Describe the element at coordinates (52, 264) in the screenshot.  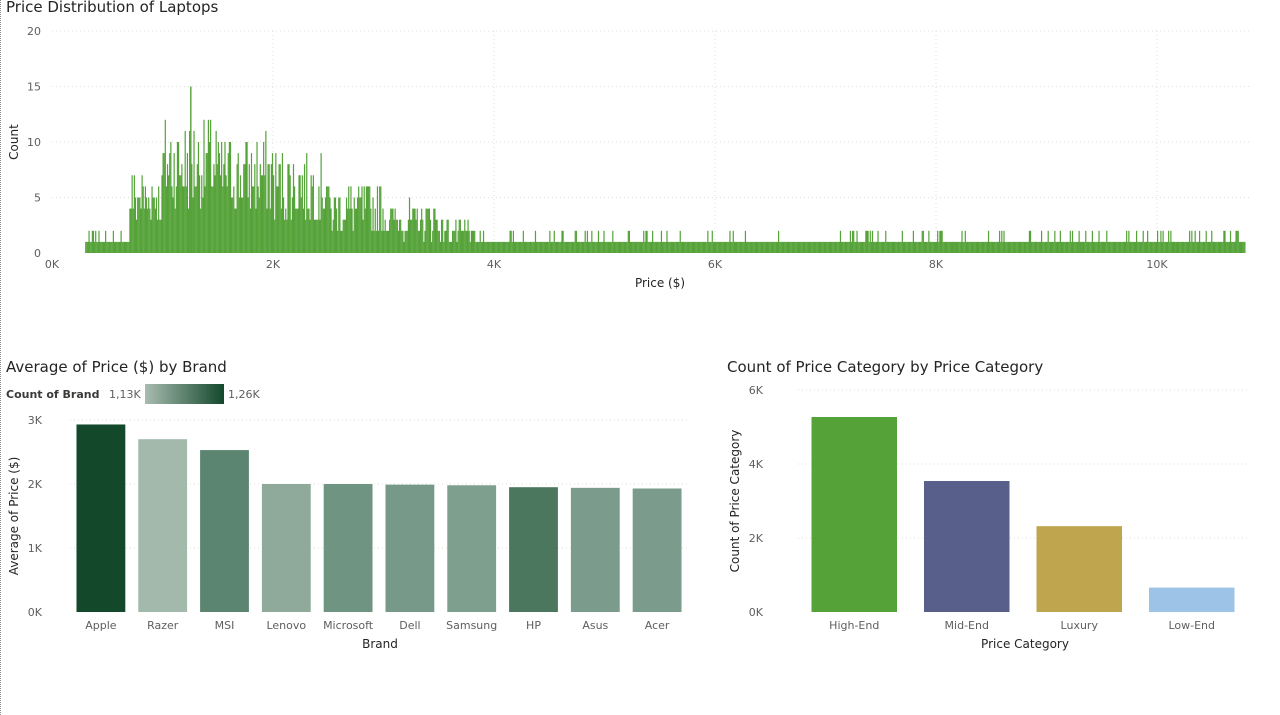
I see `histogram-x-tick: 0K` at that location.